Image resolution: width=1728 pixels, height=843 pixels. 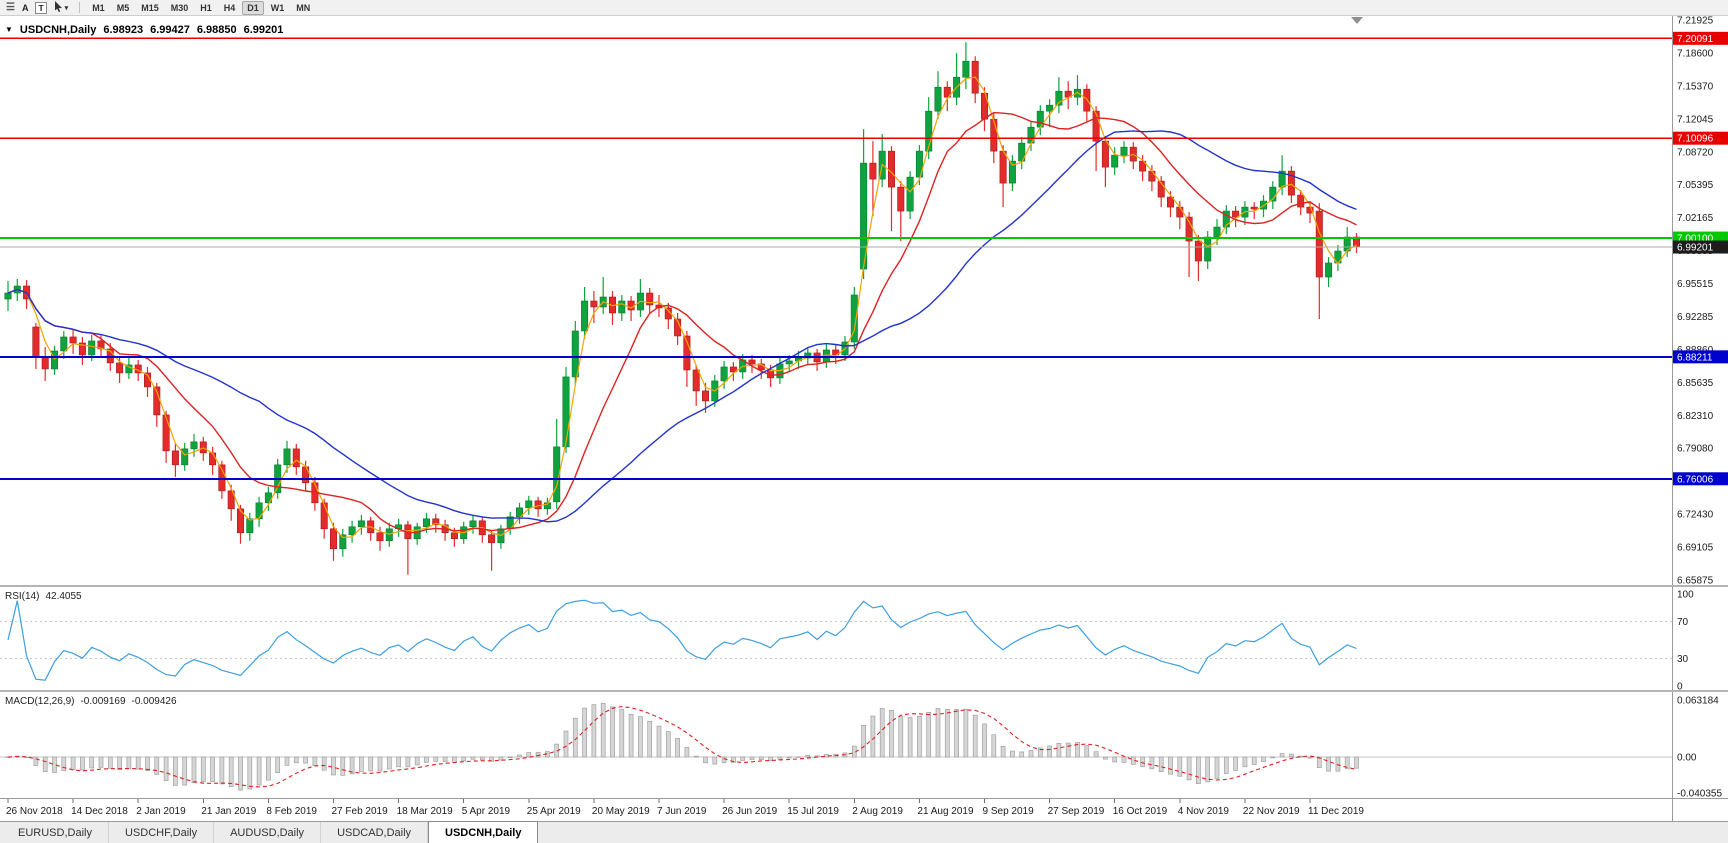 What do you see at coordinates (253, 7) in the screenshot?
I see `timeframe-button-d1: D1` at bounding box center [253, 7].